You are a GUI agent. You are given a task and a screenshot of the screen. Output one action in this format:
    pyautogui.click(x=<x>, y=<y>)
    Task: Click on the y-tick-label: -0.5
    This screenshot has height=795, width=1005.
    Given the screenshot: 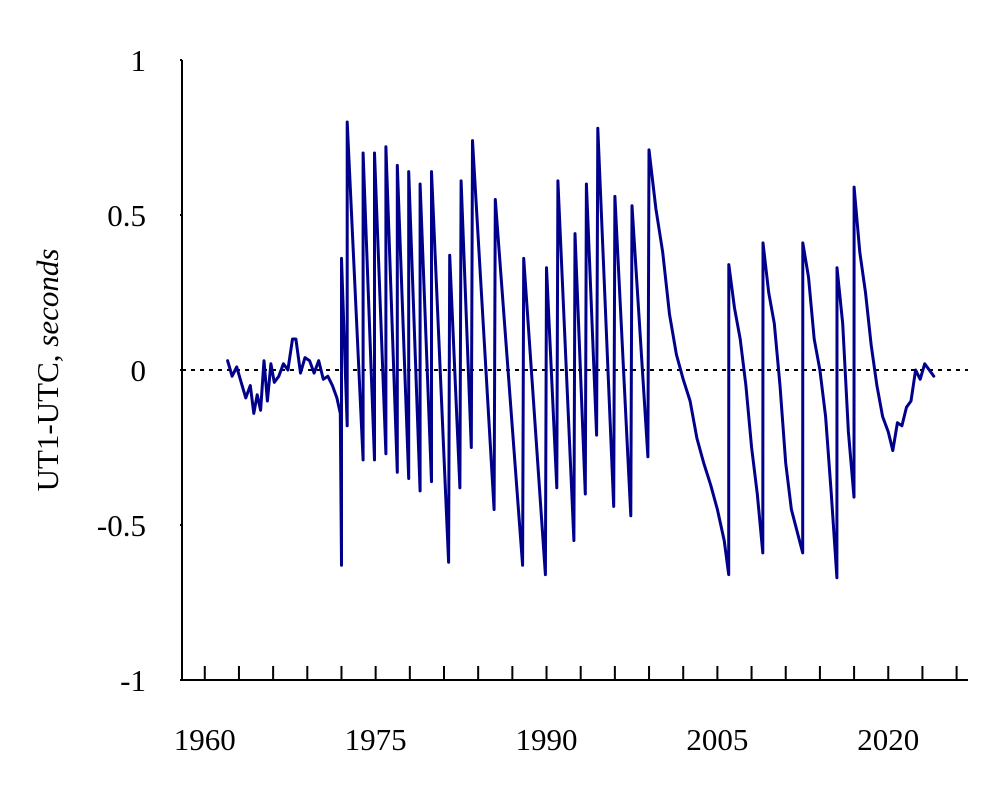 What is the action you would take?
    pyautogui.click(x=121, y=525)
    